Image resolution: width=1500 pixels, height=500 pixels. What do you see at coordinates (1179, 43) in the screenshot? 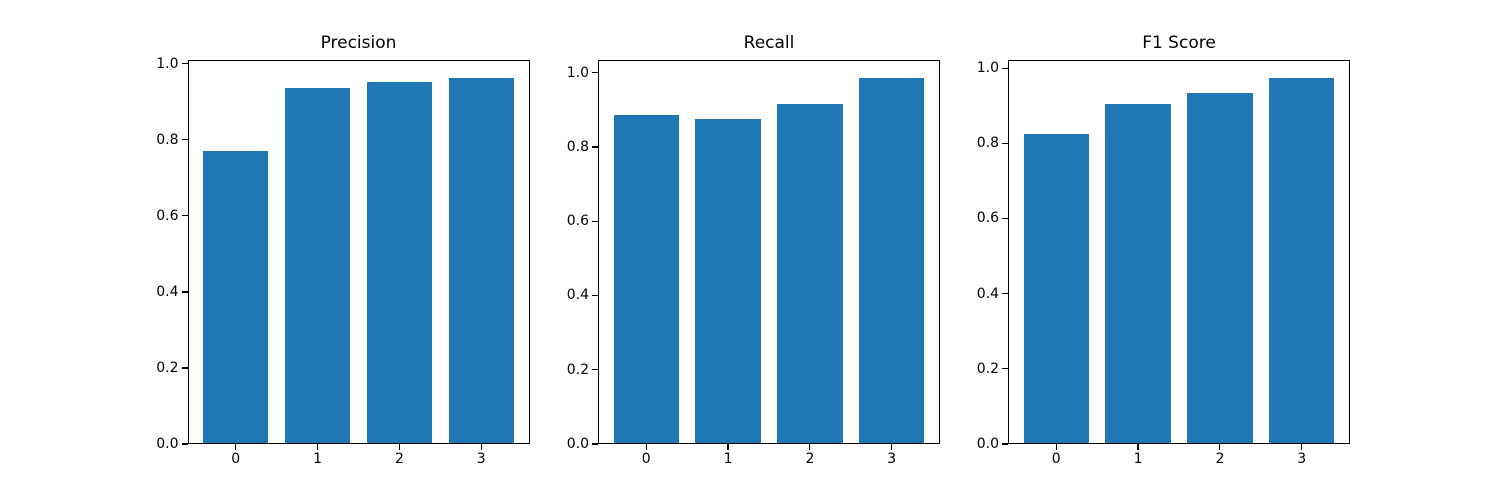
I see `chart-title-f1-score: F1 Score` at bounding box center [1179, 43].